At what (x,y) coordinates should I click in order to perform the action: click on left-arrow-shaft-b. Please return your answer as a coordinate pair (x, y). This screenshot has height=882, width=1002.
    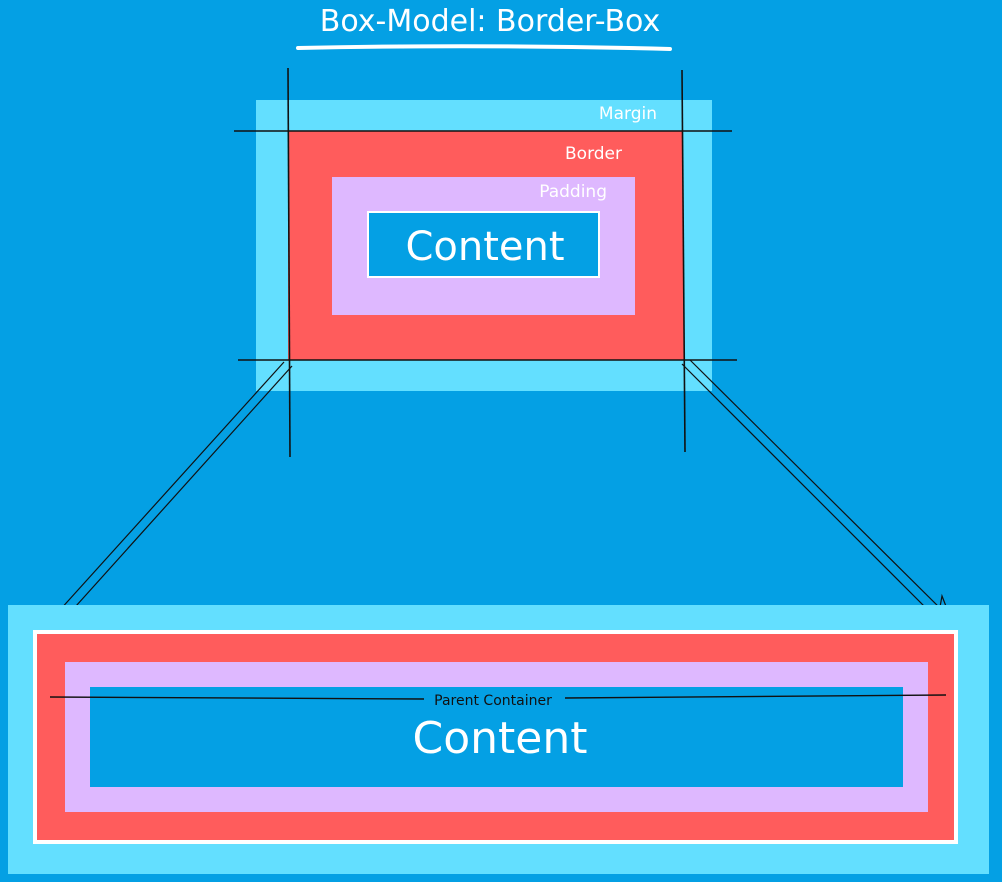
    Looking at the image, I should click on (170, 501).